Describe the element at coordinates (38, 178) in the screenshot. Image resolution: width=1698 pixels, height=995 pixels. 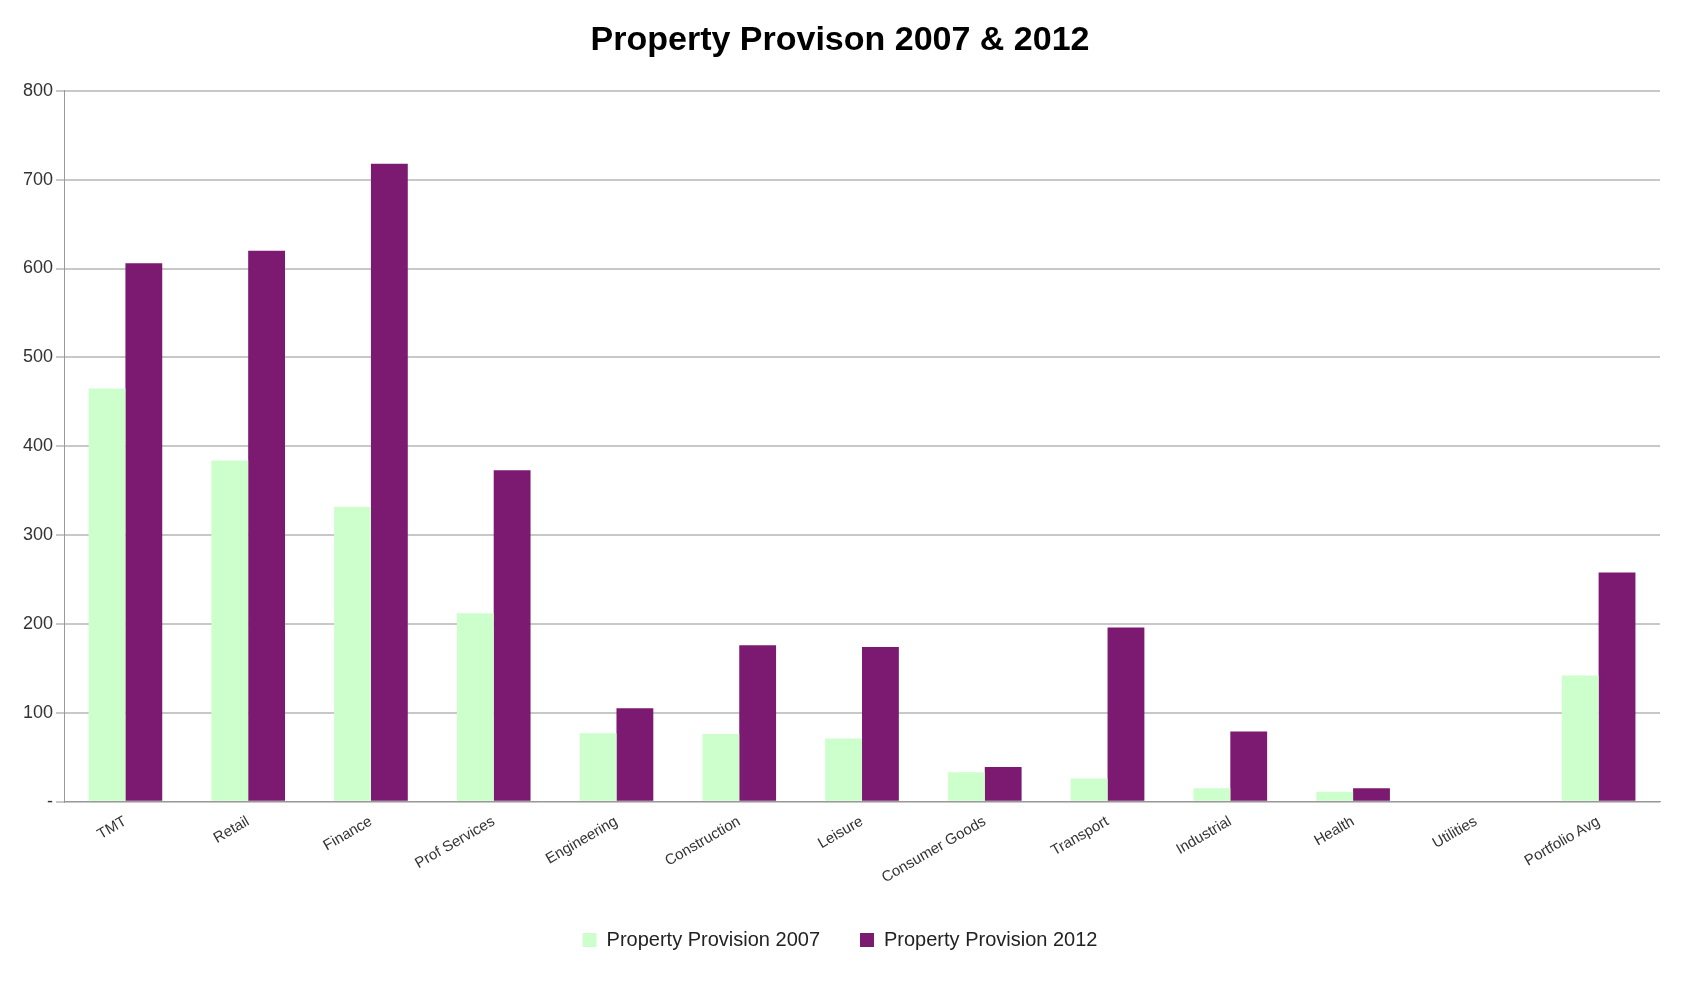
I see `y-tick-label: 700` at that location.